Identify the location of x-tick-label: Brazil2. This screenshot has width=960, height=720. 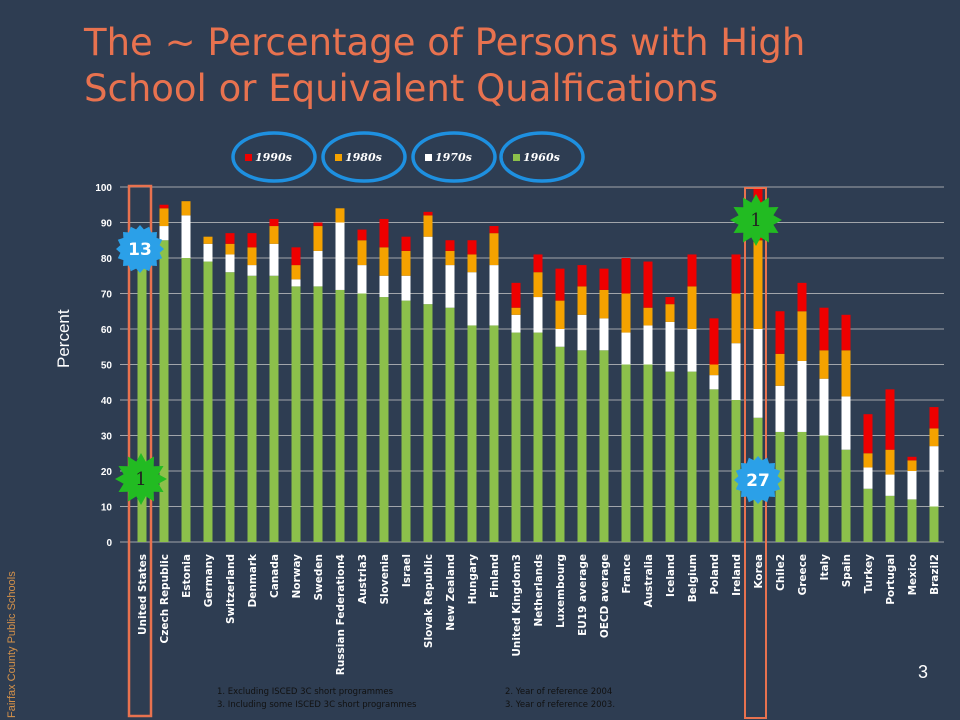
(935, 574).